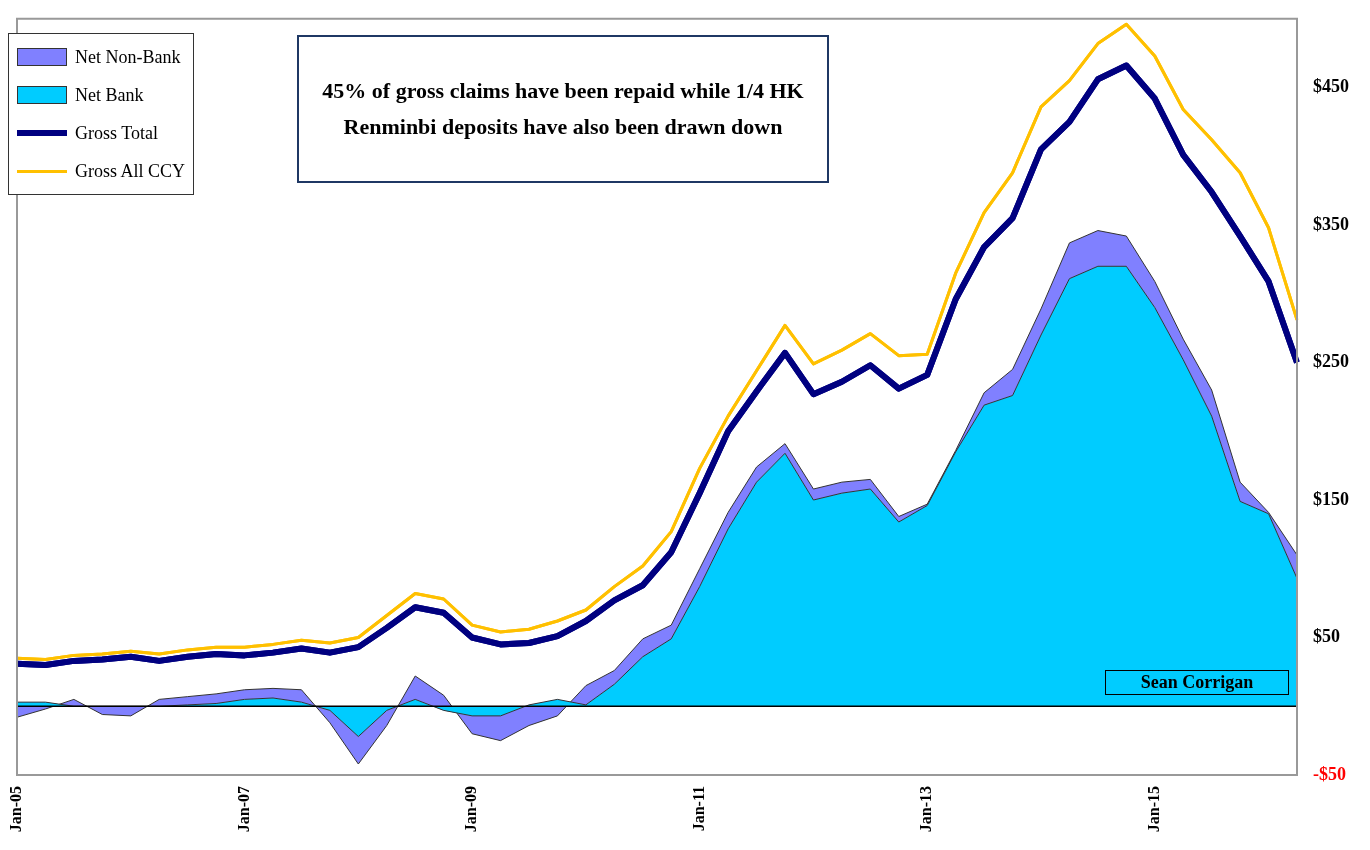 The image size is (1370, 850). Describe the element at coordinates (16, 809) in the screenshot. I see `x-tick-label: Jan-05` at that location.